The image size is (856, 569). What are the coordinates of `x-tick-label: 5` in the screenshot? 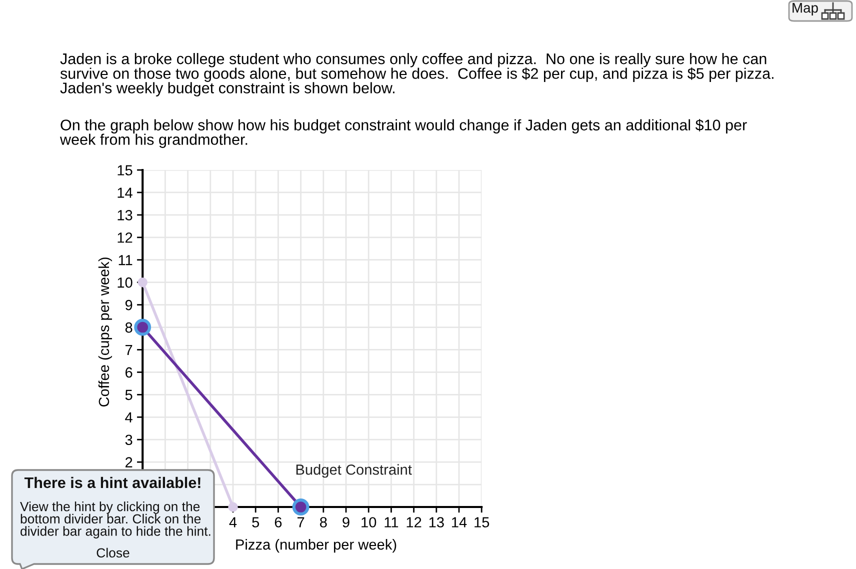 It's located at (256, 522).